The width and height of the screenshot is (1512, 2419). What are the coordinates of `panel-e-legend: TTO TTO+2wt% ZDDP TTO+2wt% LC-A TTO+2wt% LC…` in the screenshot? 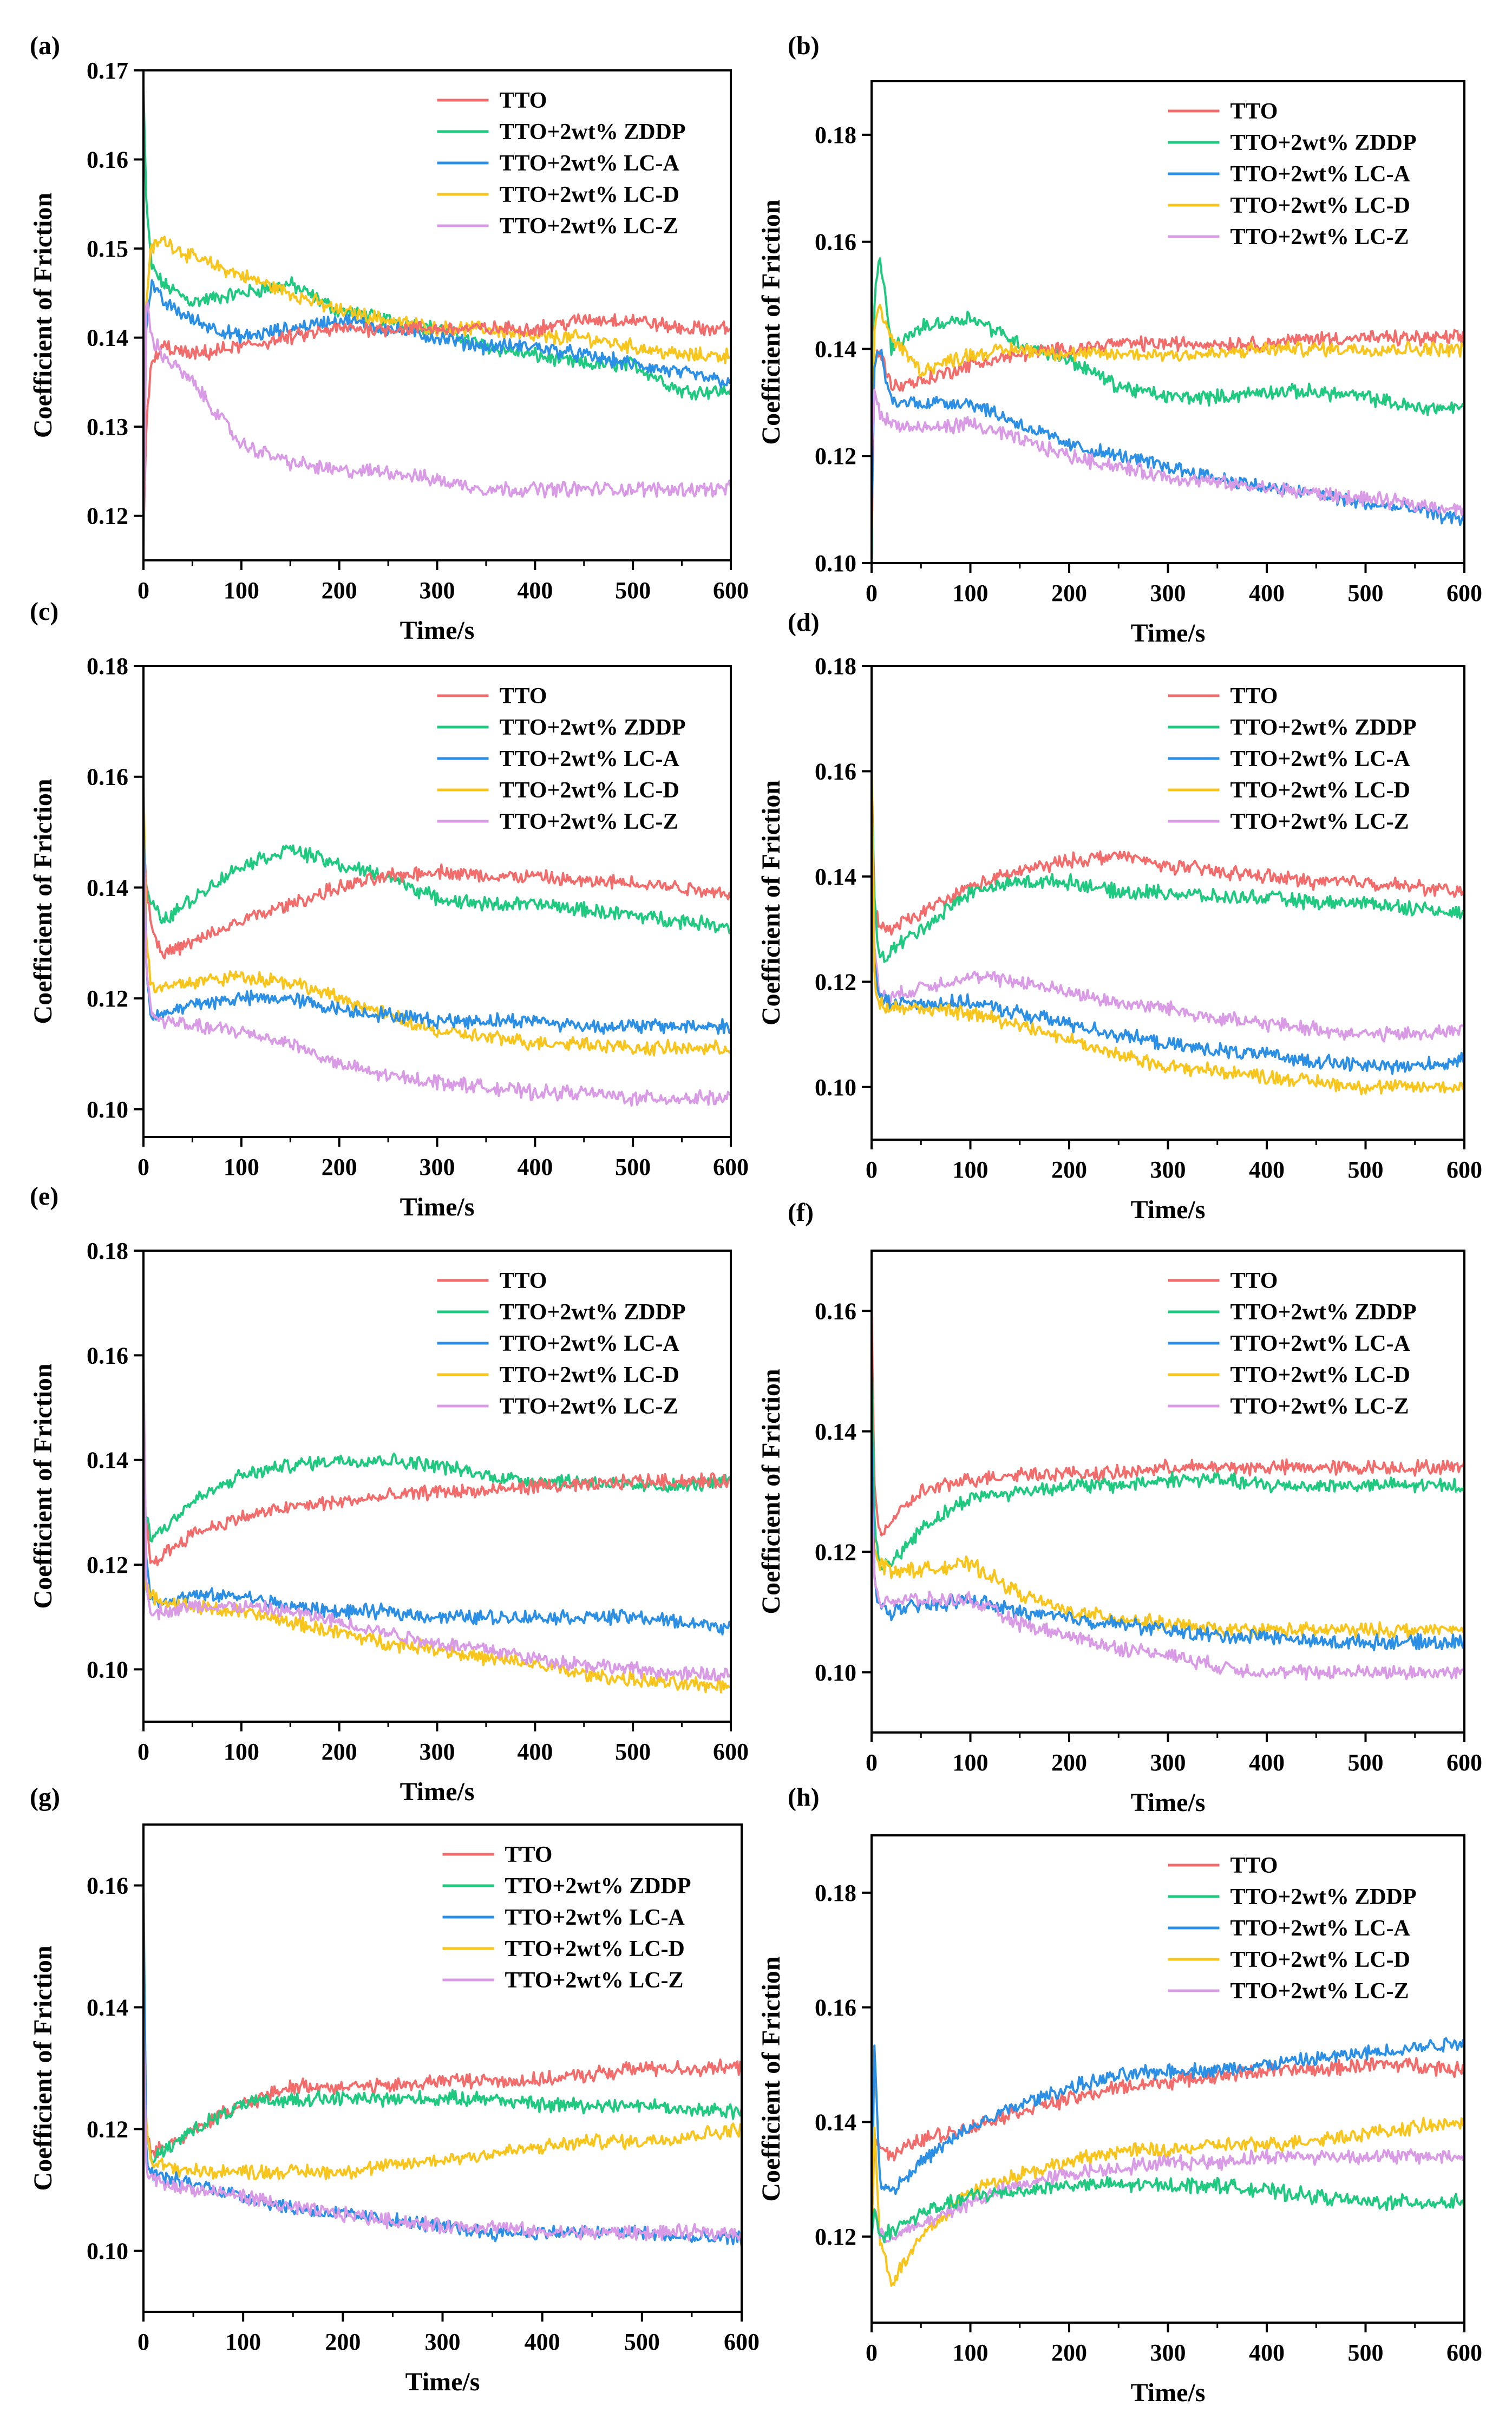 It's located at (561, 1344).